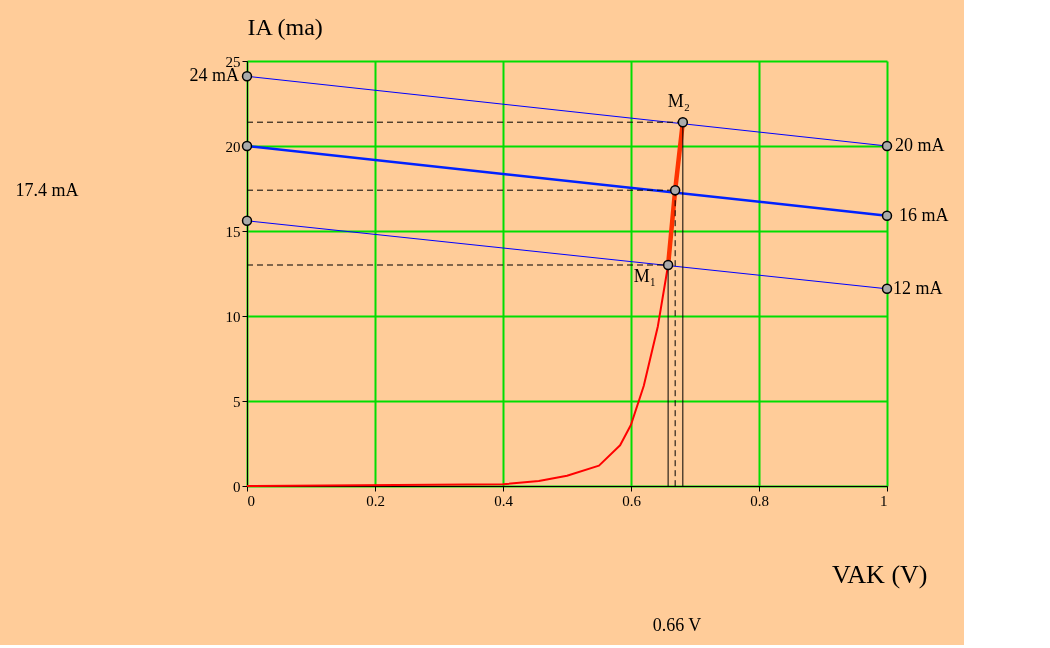  I want to click on annotation: M₁, so click(645, 276).